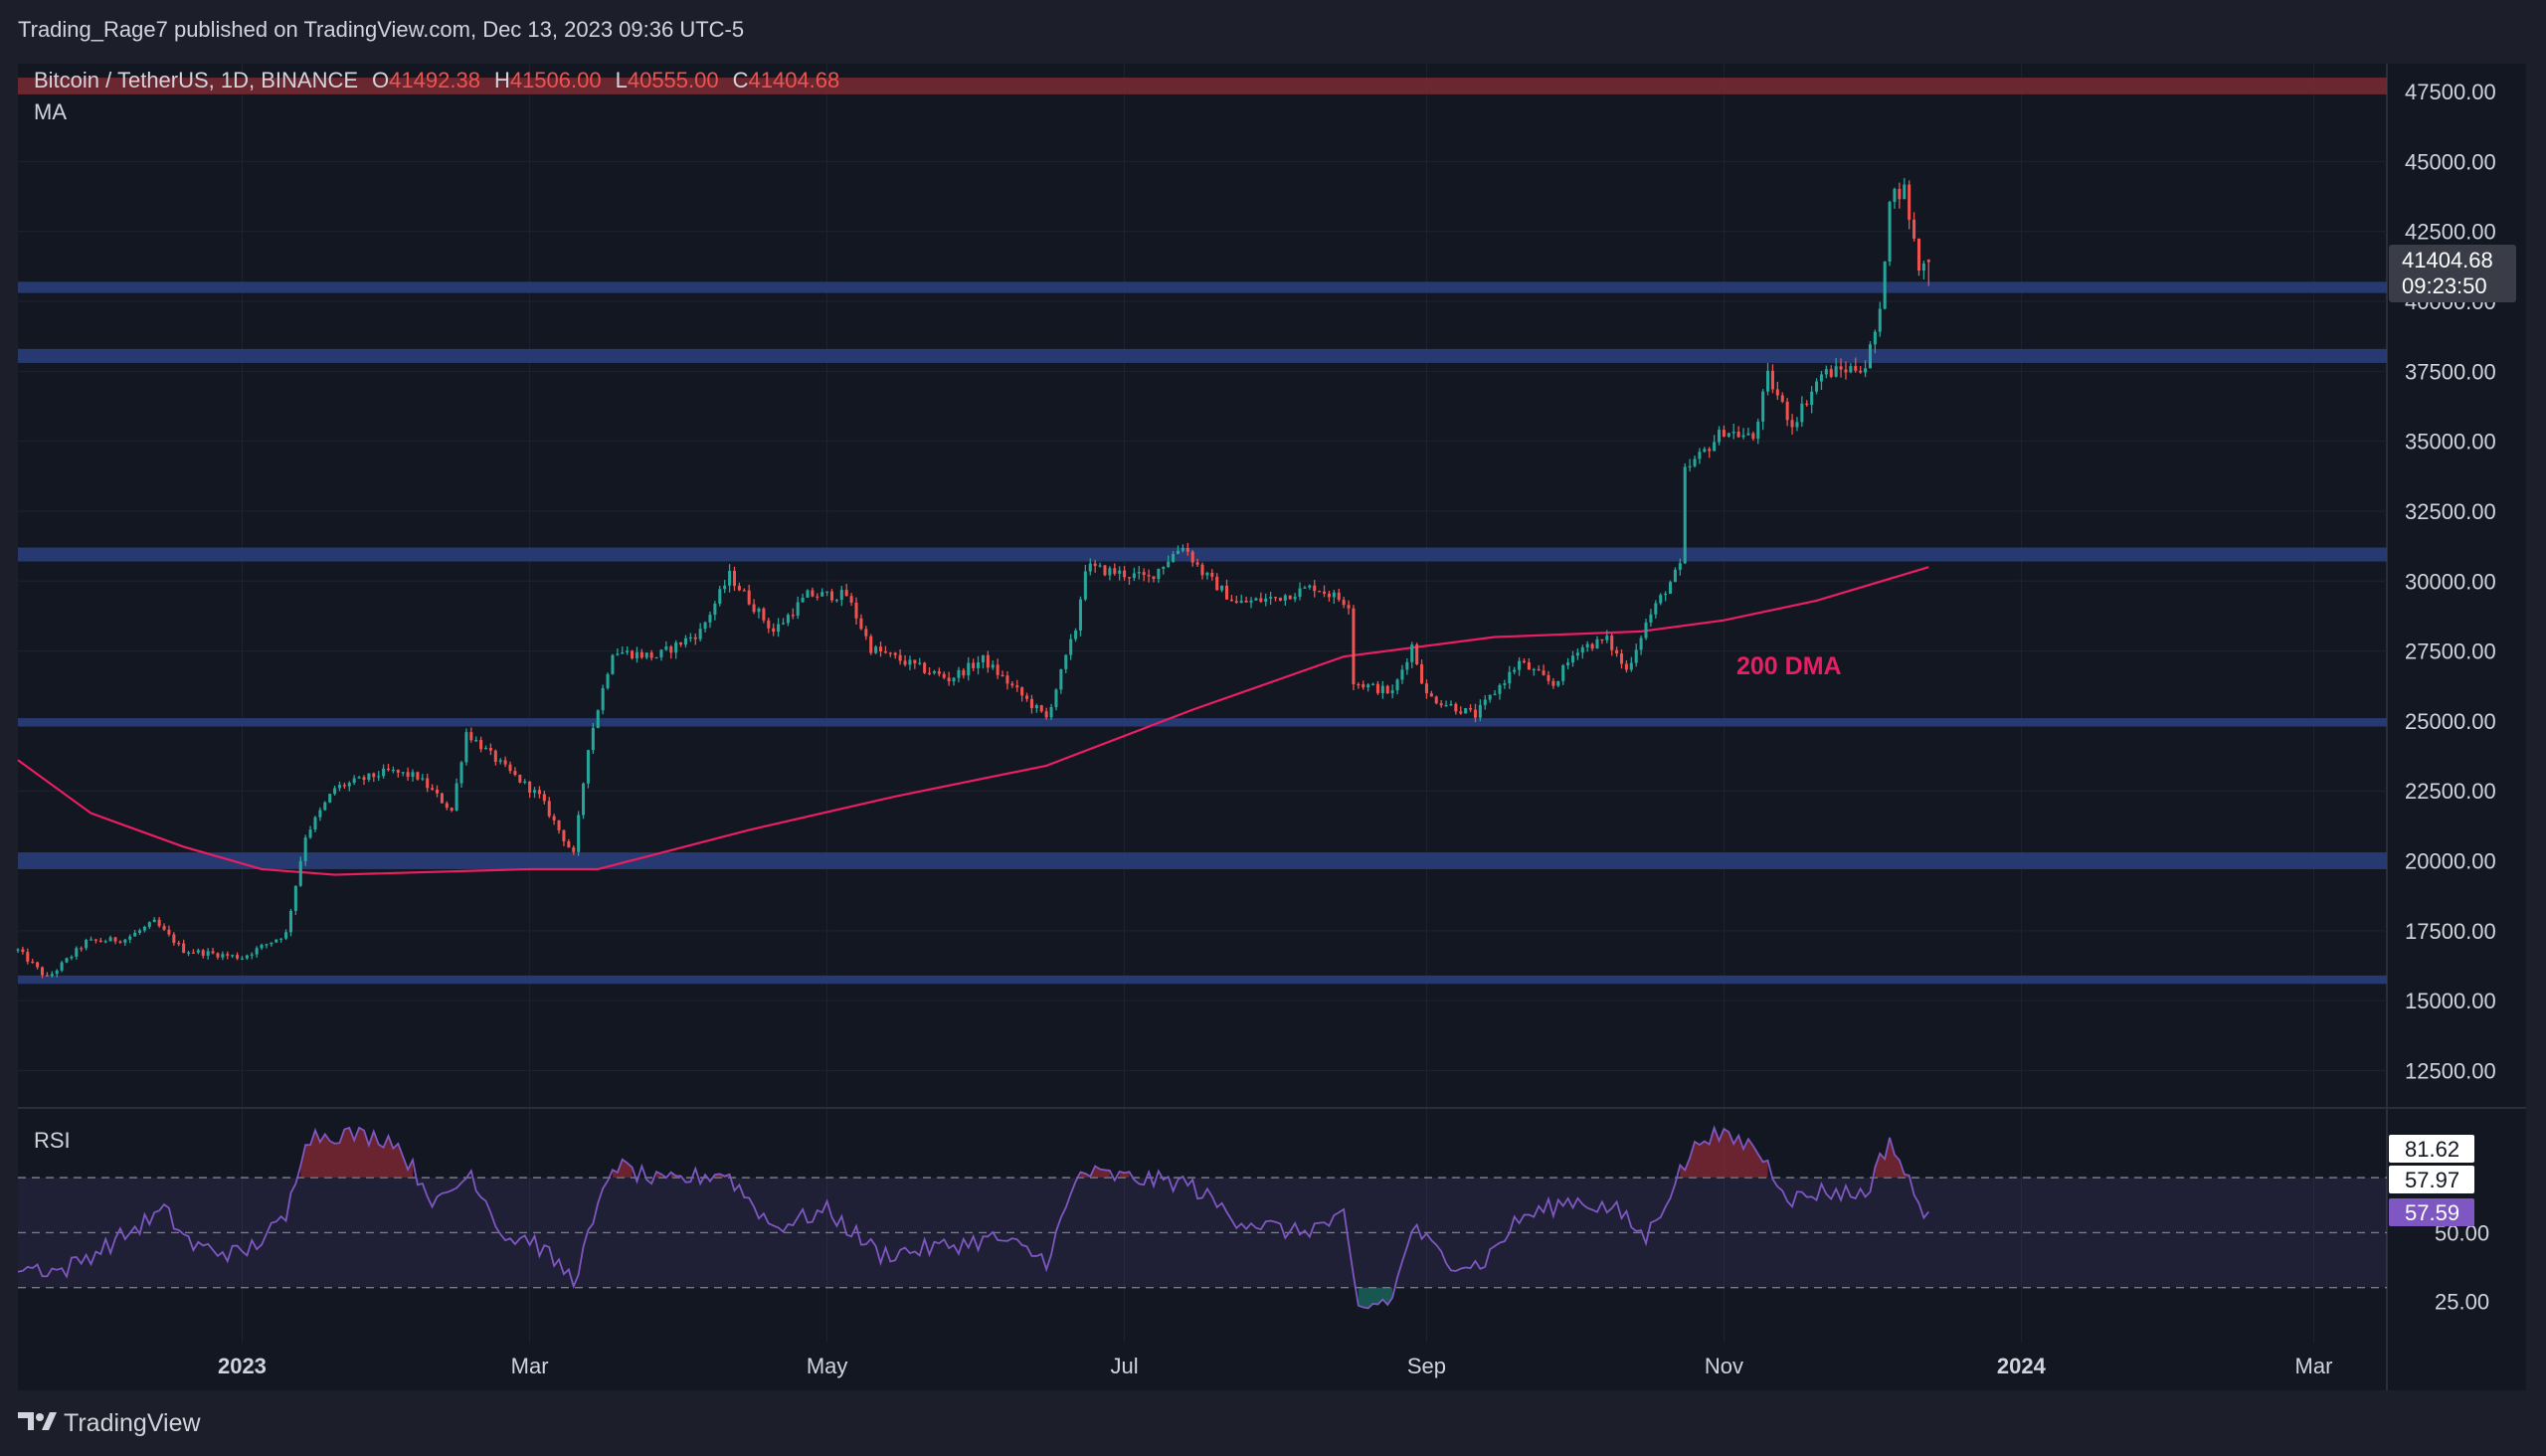 This screenshot has height=1456, width=2546. I want to click on time-tick-label: 2023, so click(242, 1366).